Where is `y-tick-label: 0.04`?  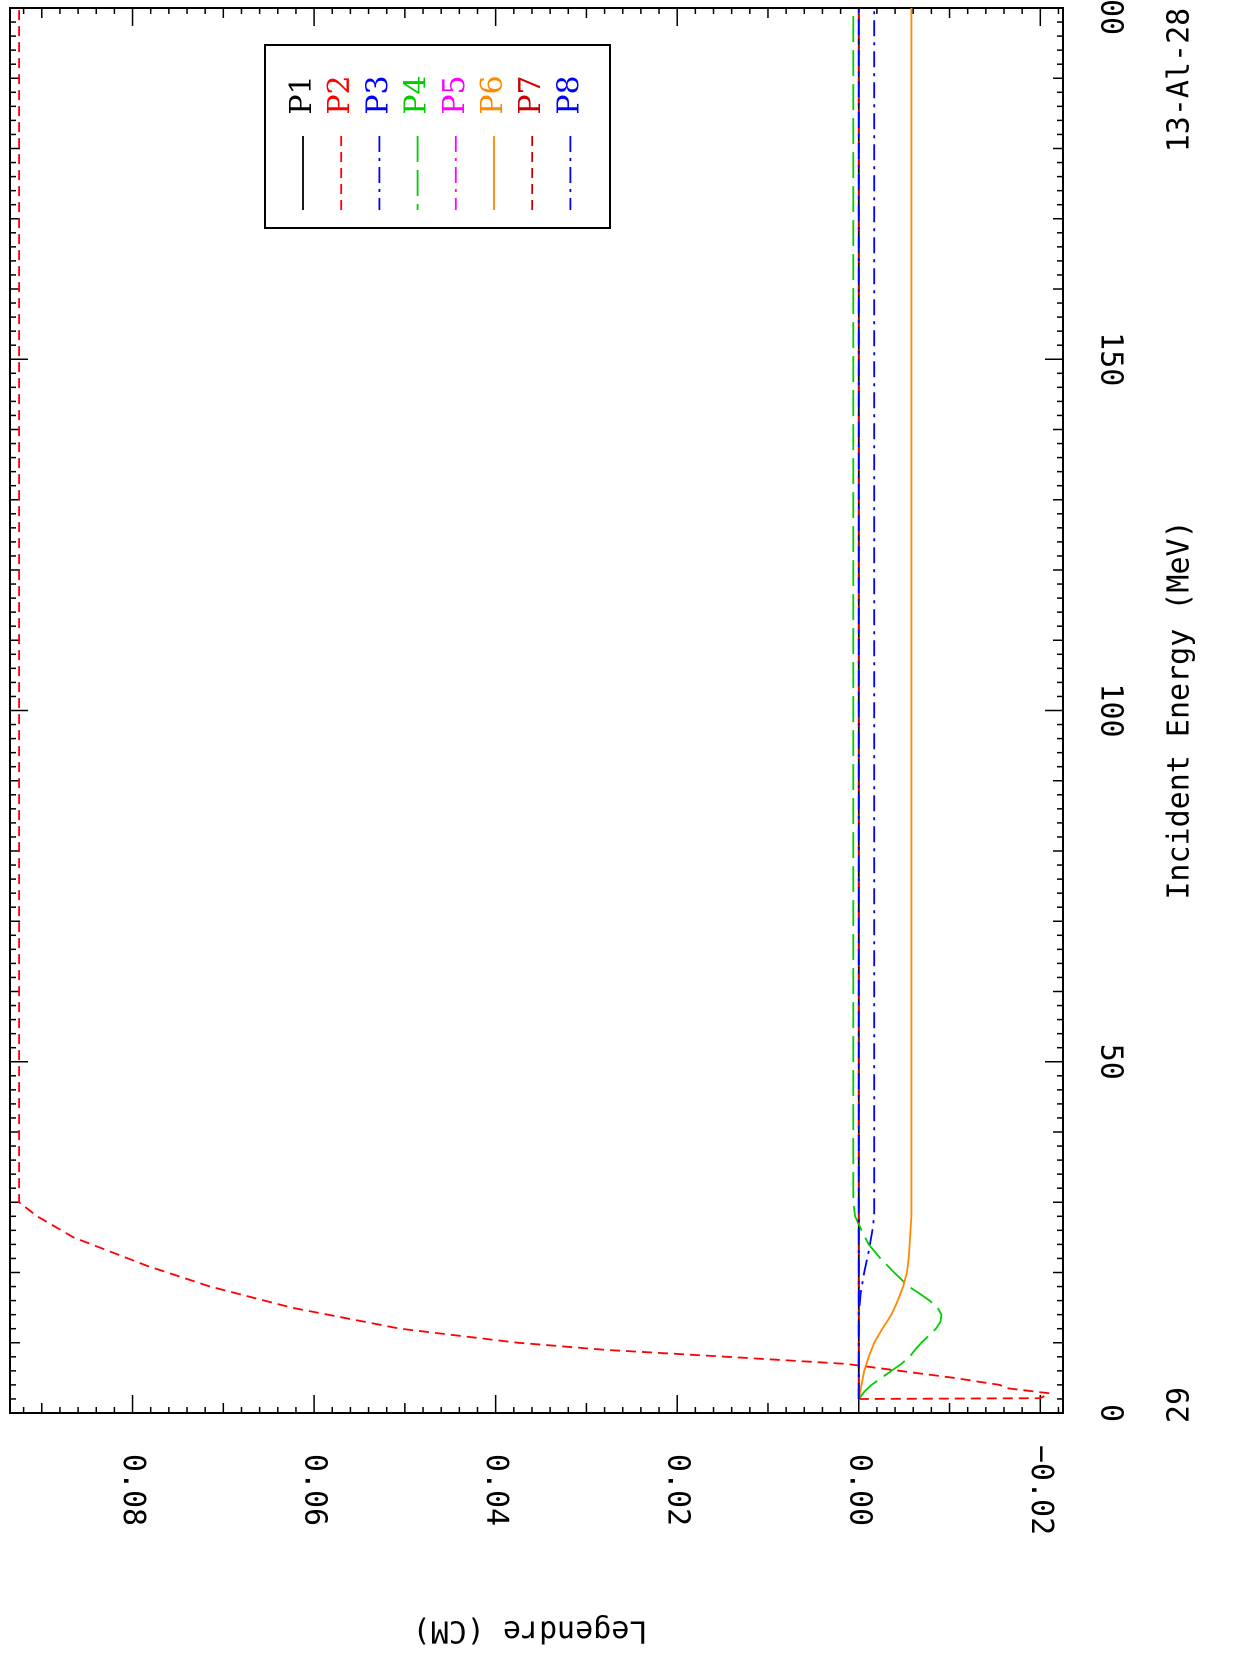
y-tick-label: 0.04 is located at coordinates (496, 1490).